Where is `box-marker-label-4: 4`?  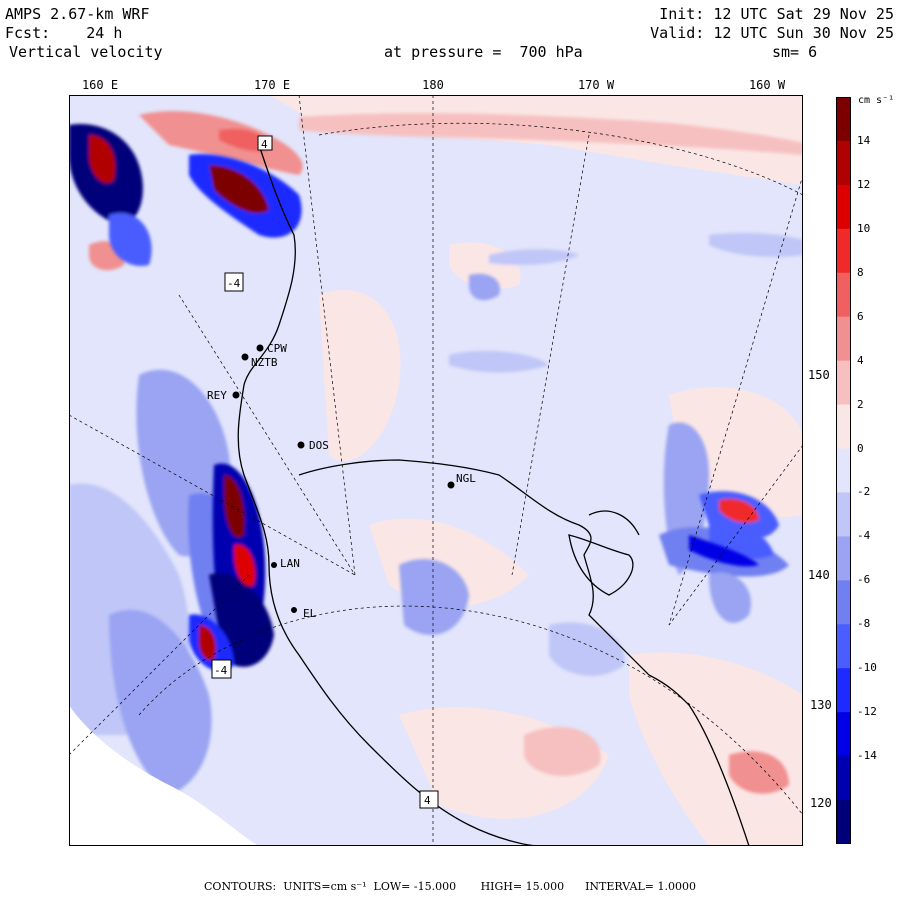 box-marker-label-4: 4 is located at coordinates (427, 800).